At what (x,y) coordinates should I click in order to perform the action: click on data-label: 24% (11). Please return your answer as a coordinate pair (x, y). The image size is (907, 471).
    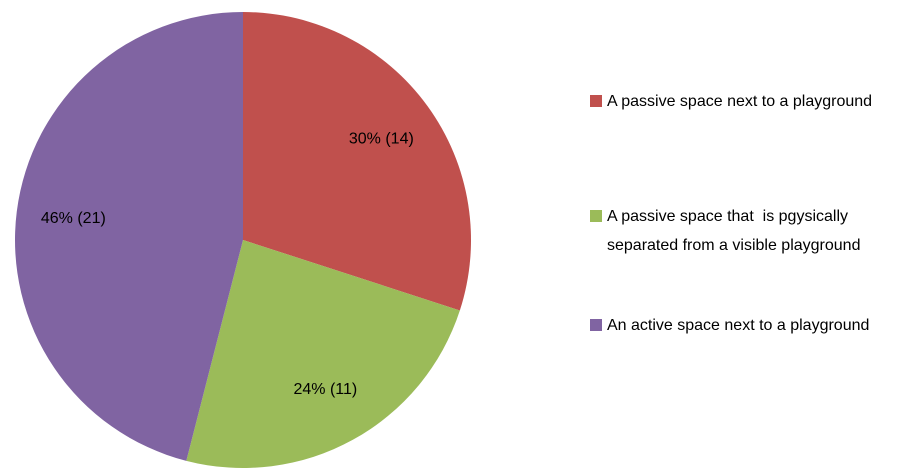
    Looking at the image, I should click on (326, 389).